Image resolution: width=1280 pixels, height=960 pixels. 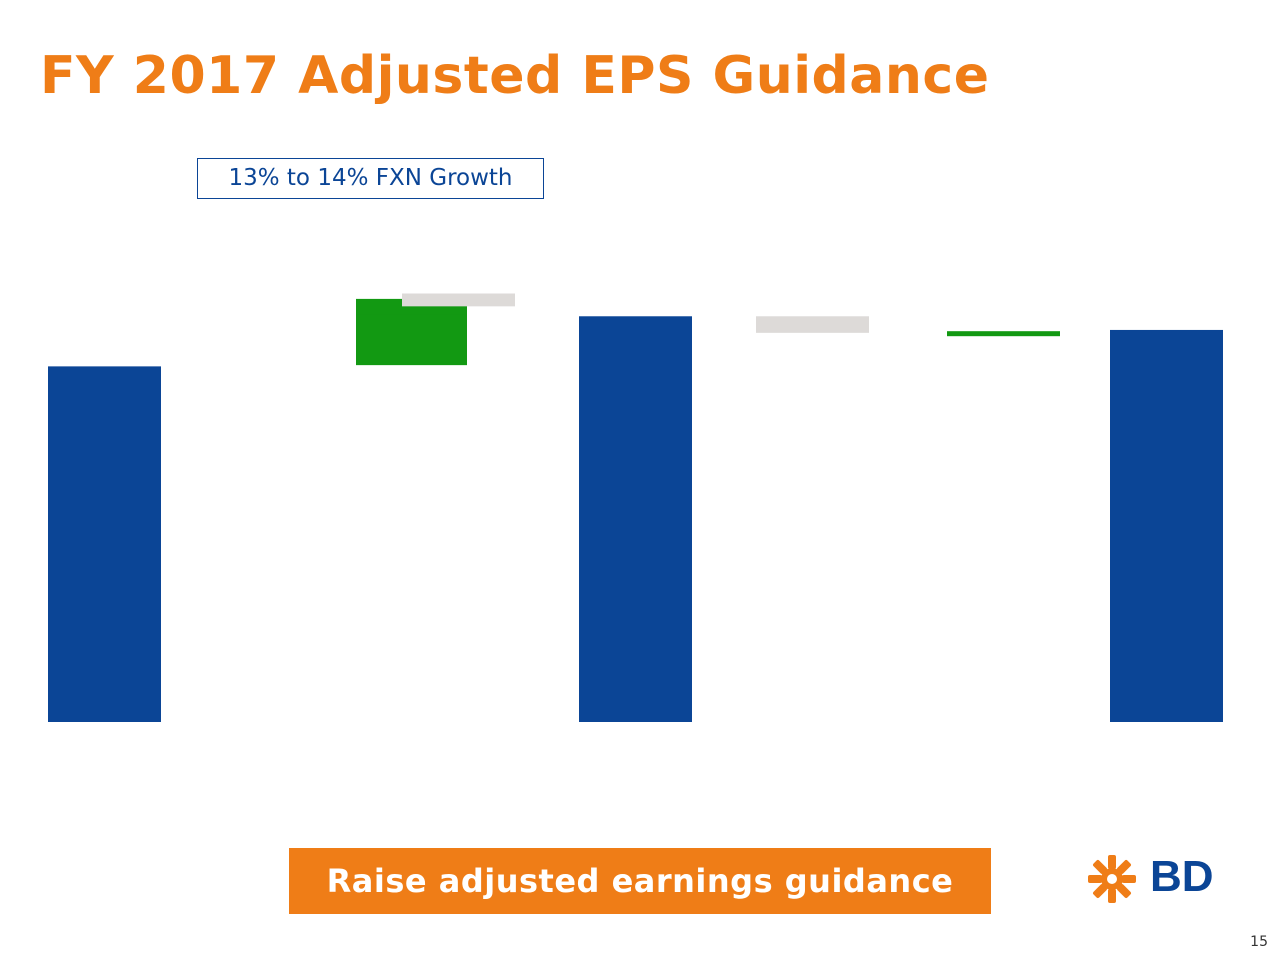 I want to click on slide-title: FY 2017 Adjusted EPS Guidance, so click(x=515, y=76).